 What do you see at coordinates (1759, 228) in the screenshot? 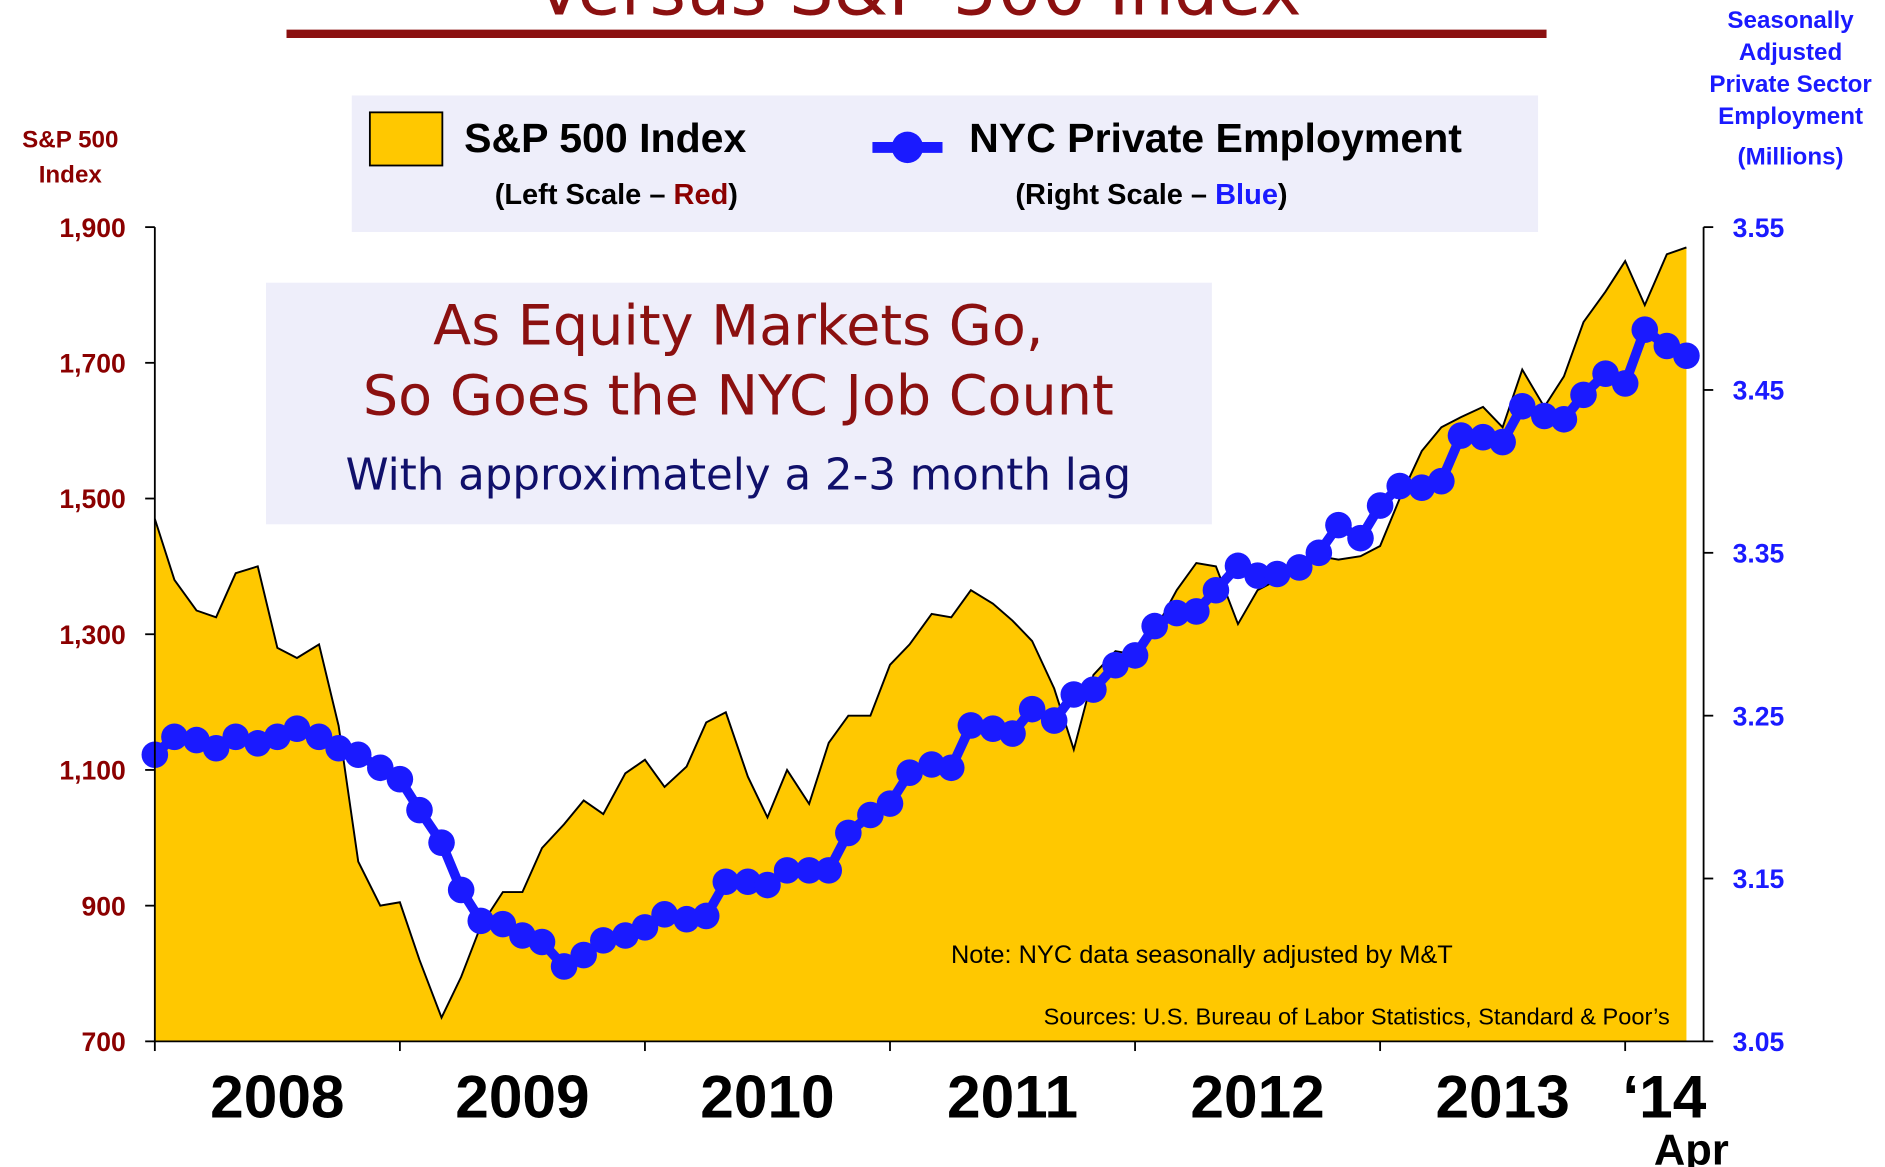
I see `y2-tick-label: 3.55` at bounding box center [1759, 228].